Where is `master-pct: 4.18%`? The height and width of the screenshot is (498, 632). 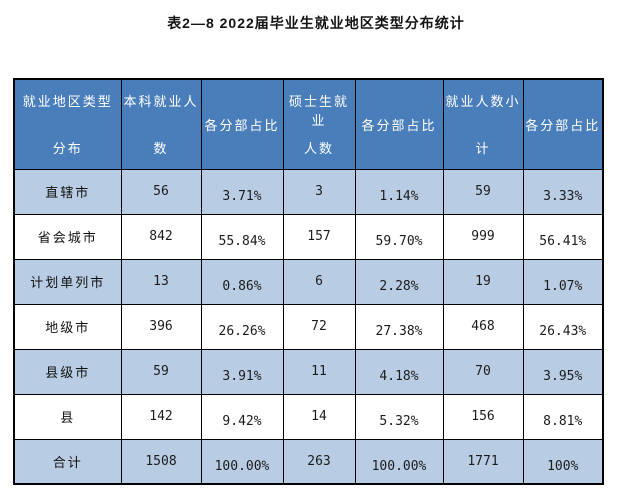
master-pct: 4.18% is located at coordinates (399, 371).